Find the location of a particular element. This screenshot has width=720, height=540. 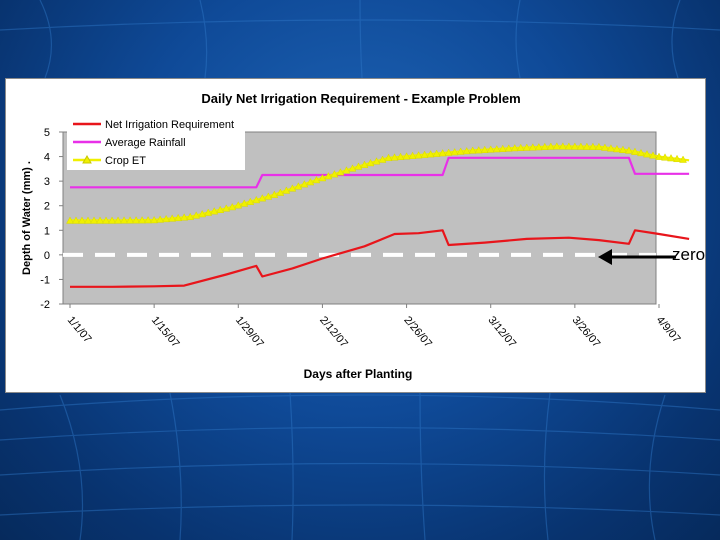

y-tick-label: 0 is located at coordinates (47, 256).